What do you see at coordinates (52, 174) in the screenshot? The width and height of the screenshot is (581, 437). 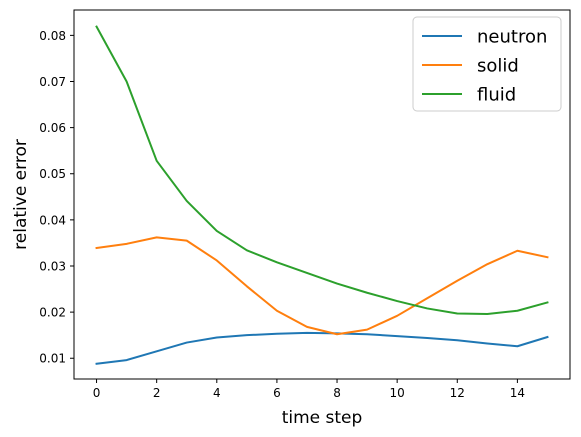 I see `y-tick-label: 0.05` at bounding box center [52, 174].